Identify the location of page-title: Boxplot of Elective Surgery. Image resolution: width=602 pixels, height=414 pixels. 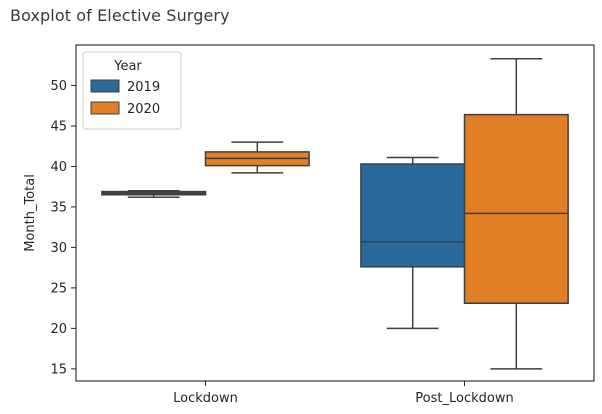
(120, 15).